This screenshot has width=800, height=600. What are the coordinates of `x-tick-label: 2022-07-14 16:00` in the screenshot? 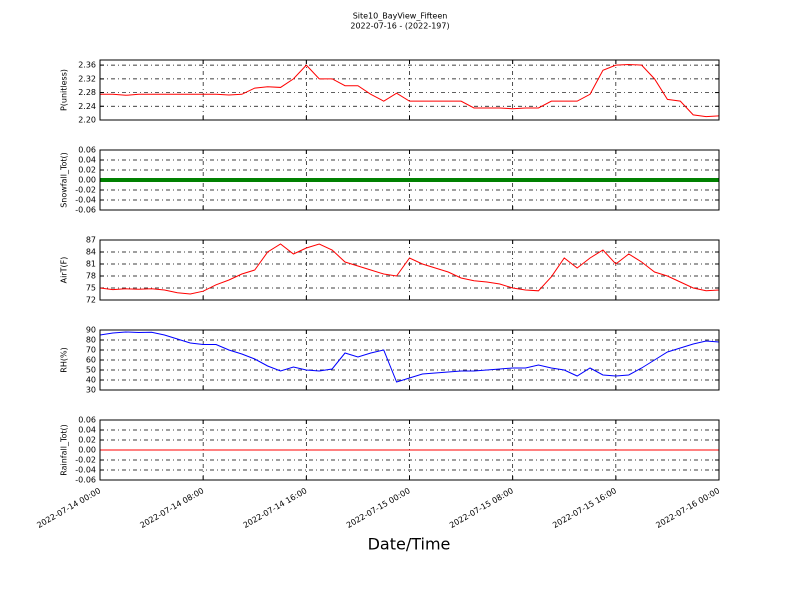 It's located at (275, 508).